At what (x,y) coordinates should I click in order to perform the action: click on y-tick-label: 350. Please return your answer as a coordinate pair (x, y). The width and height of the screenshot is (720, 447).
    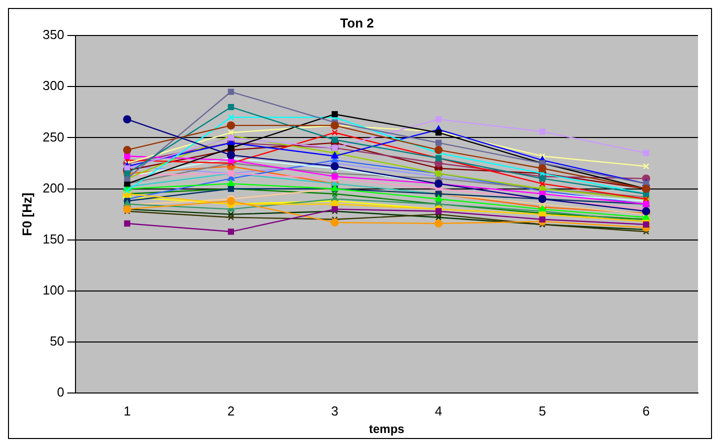
    Looking at the image, I should click on (53, 34).